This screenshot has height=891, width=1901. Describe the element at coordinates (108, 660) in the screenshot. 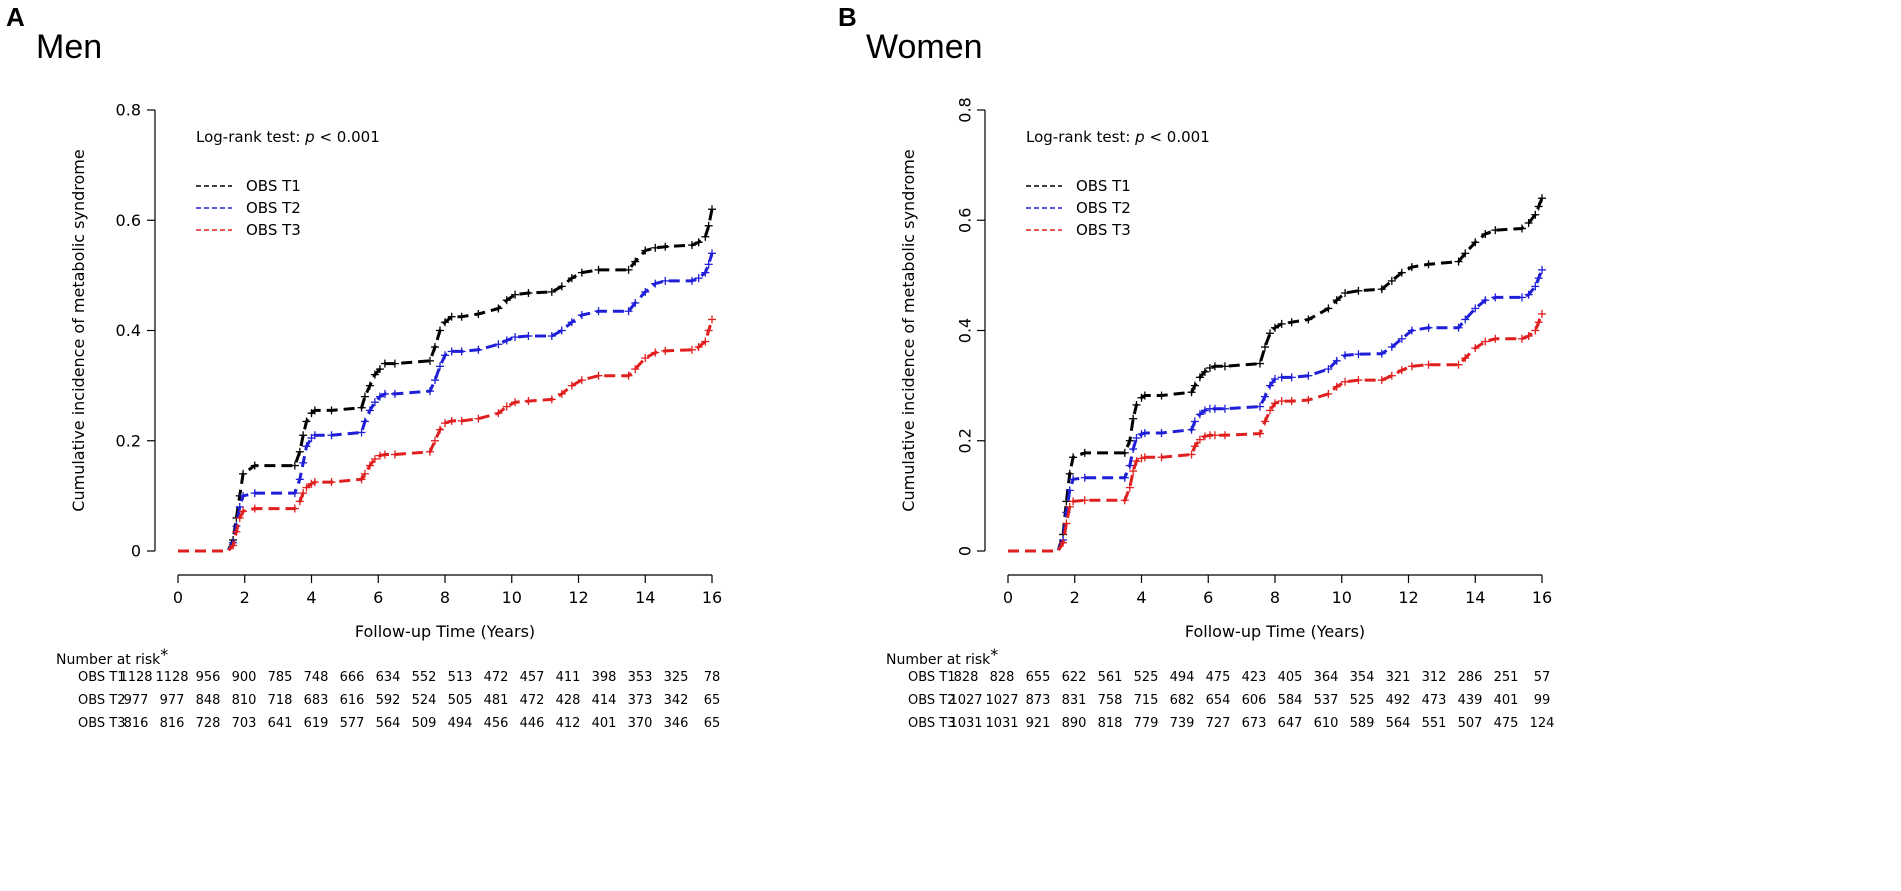

I see `risk-title-text: Number at risk` at that location.